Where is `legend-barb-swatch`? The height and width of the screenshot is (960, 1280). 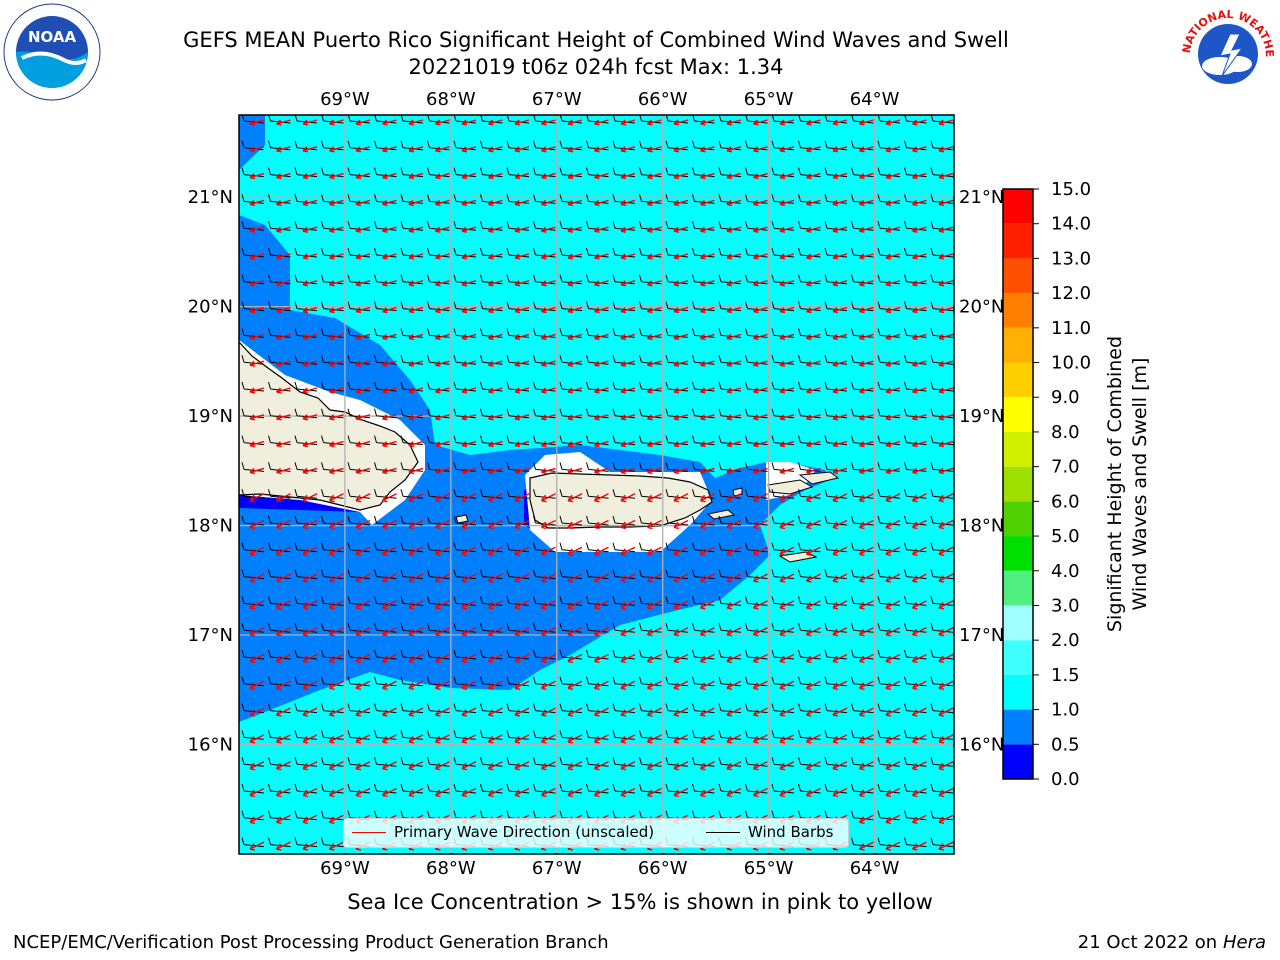 legend-barb-swatch is located at coordinates (723, 832).